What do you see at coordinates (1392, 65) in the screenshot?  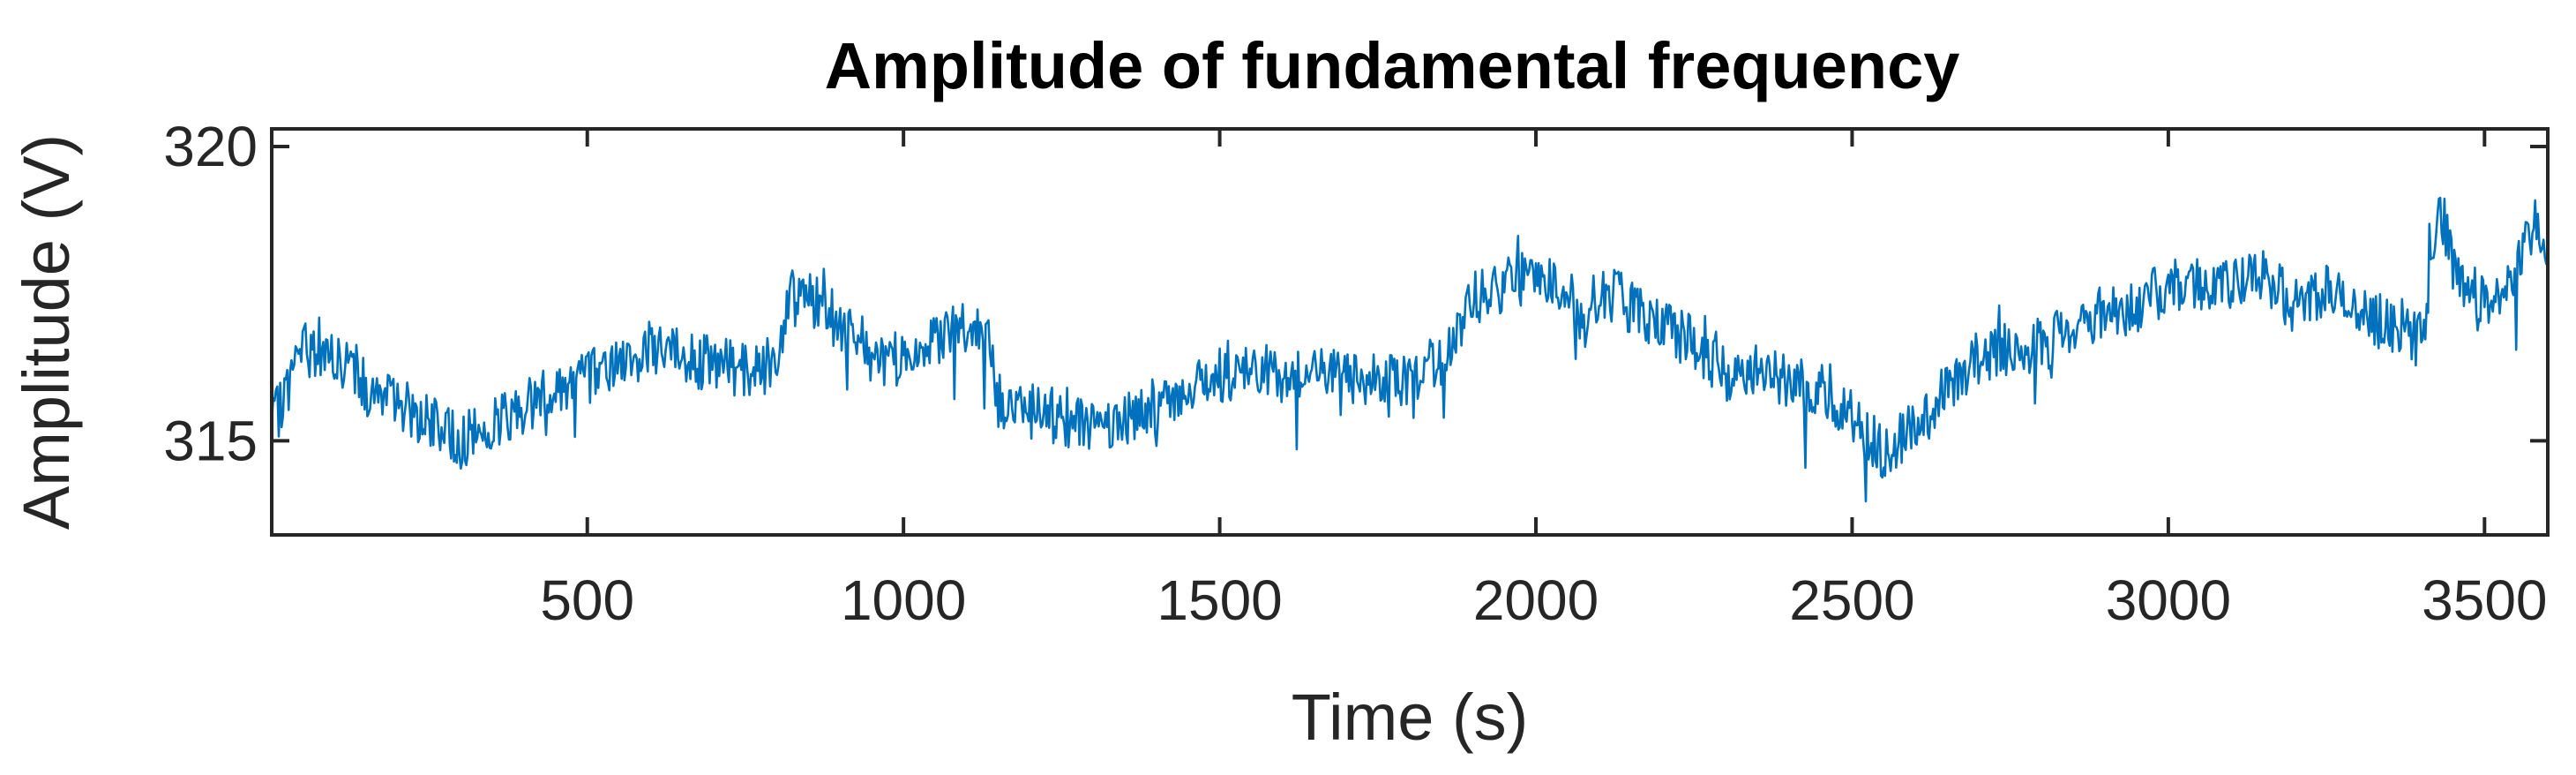 I see `chart-title: Amplitude of fundamental frequency` at bounding box center [1392, 65].